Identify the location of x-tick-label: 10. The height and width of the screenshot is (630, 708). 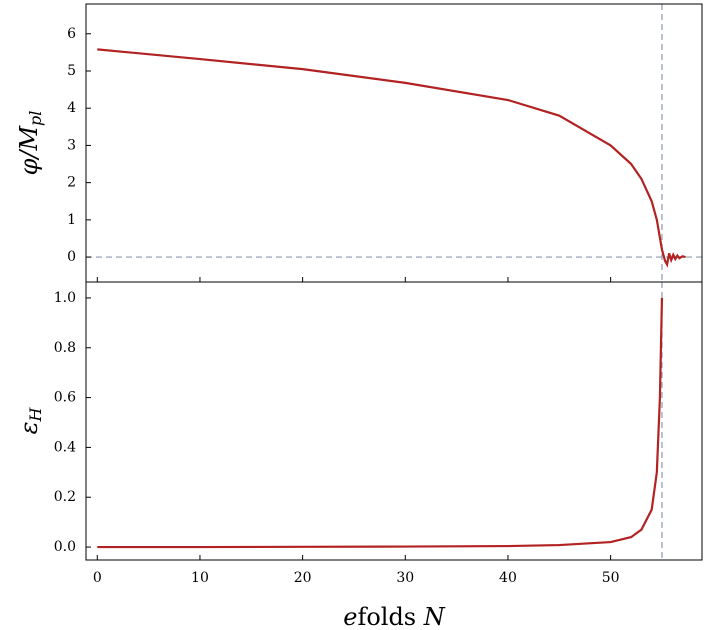
(200, 578).